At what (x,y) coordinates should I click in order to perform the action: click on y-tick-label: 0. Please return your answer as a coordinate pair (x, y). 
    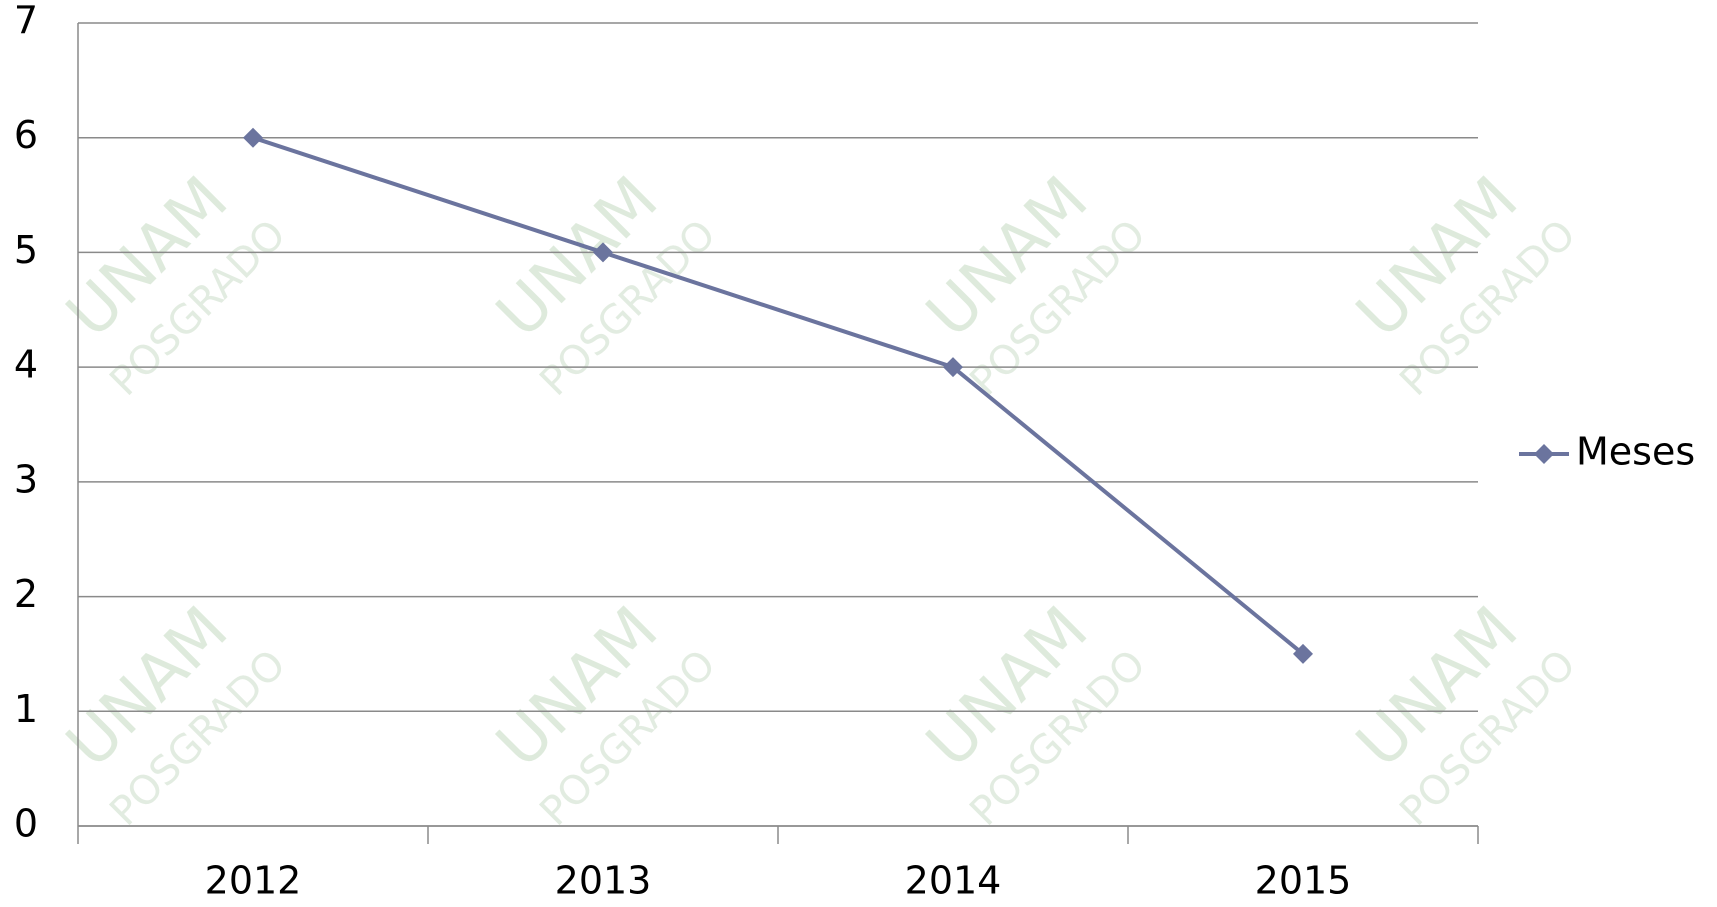
    Looking at the image, I should click on (26, 824).